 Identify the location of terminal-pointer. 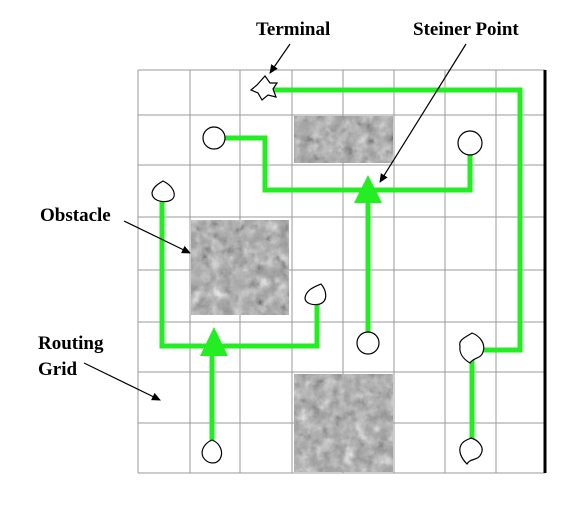
(280, 58).